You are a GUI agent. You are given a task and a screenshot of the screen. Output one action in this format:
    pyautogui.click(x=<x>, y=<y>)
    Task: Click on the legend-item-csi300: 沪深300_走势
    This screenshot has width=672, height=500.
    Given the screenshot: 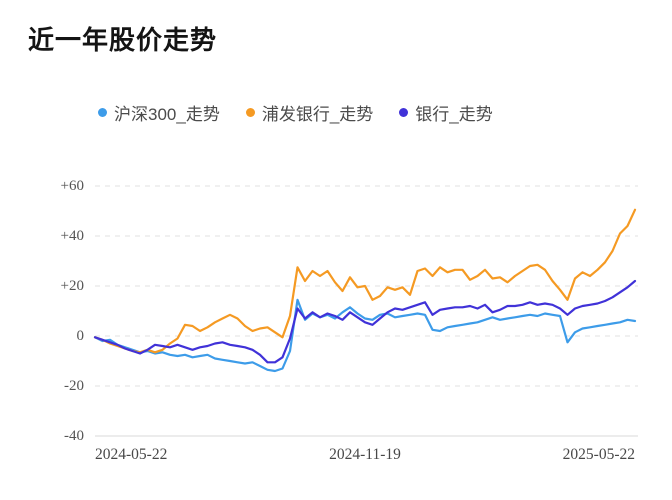 What is the action you would take?
    pyautogui.click(x=159, y=112)
    